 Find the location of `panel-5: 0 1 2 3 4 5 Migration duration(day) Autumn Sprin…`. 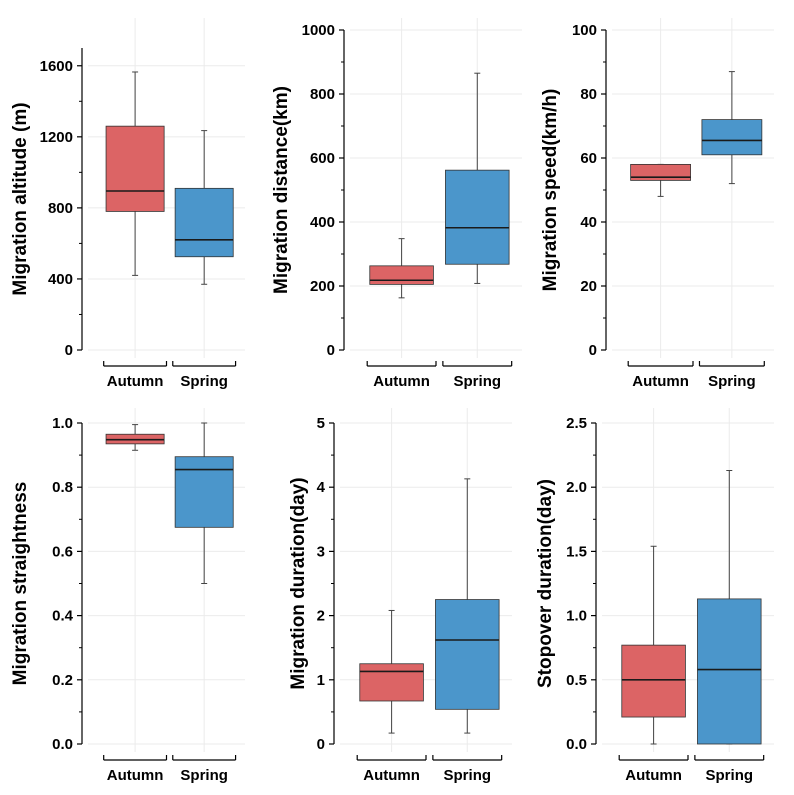

panel-5: 0 1 2 3 4 5 Migration duration(day) Autumn Sprin… is located at coordinates (400, 596).